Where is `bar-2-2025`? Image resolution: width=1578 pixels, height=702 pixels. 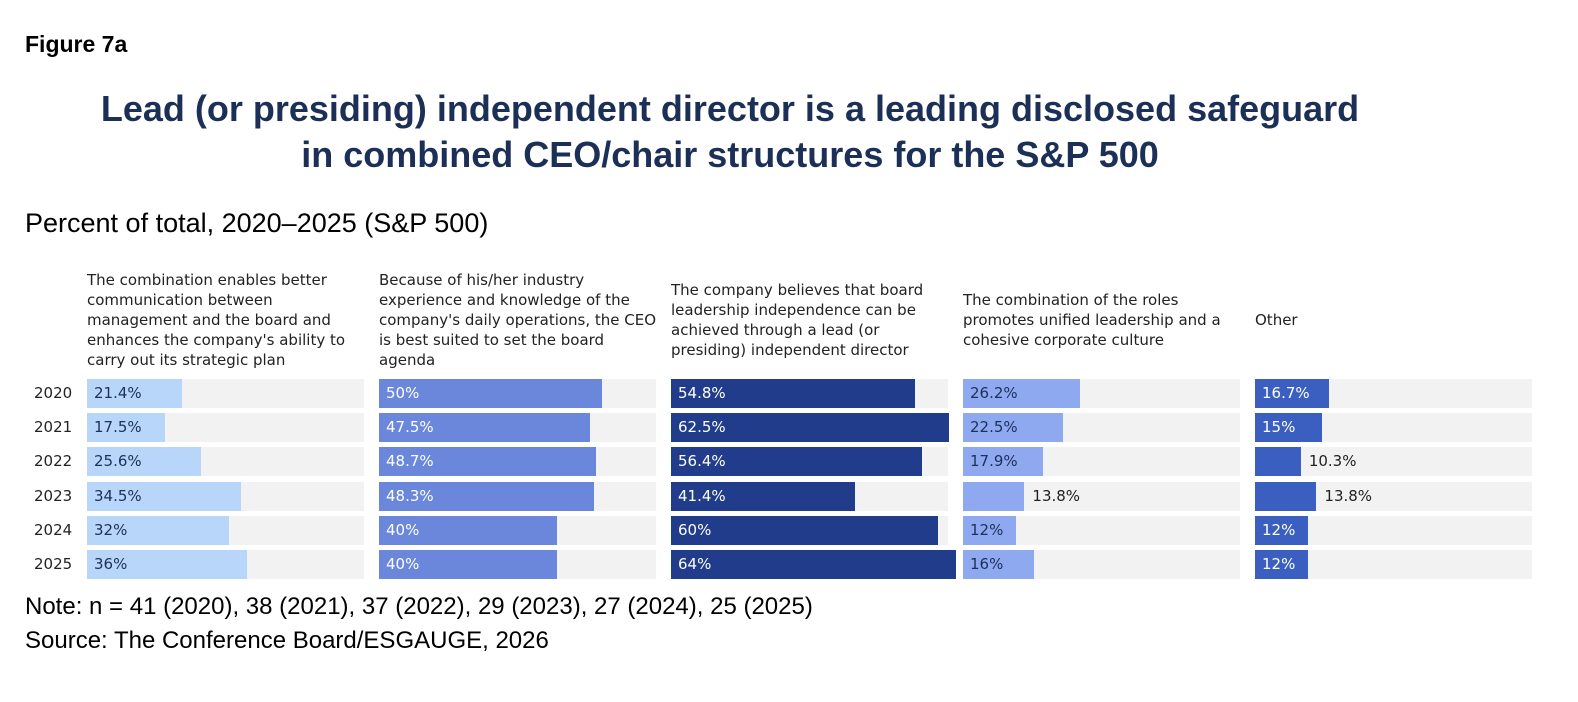 bar-2-2025 is located at coordinates (468, 564).